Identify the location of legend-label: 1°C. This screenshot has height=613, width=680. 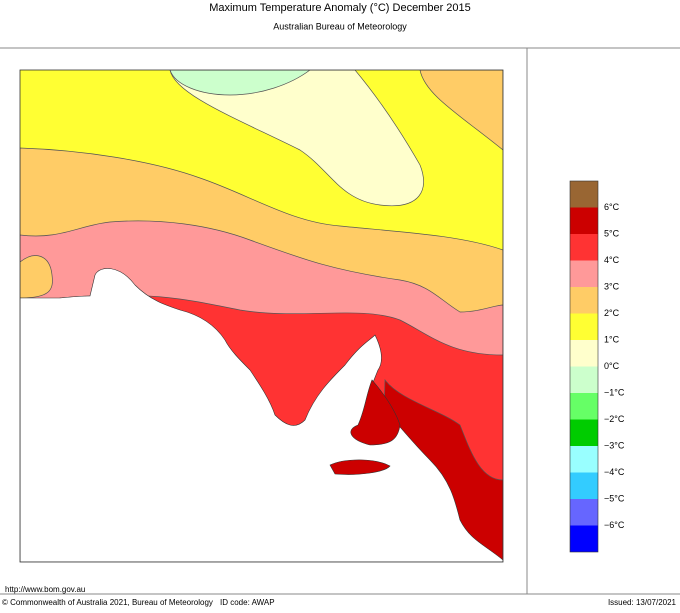
(612, 339).